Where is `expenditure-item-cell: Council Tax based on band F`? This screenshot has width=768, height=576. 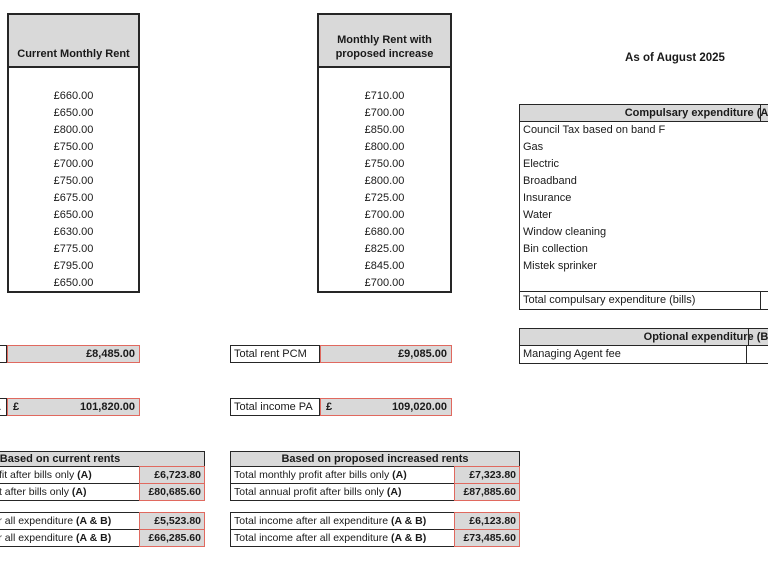 expenditure-item-cell: Council Tax based on band F is located at coordinates (594, 130).